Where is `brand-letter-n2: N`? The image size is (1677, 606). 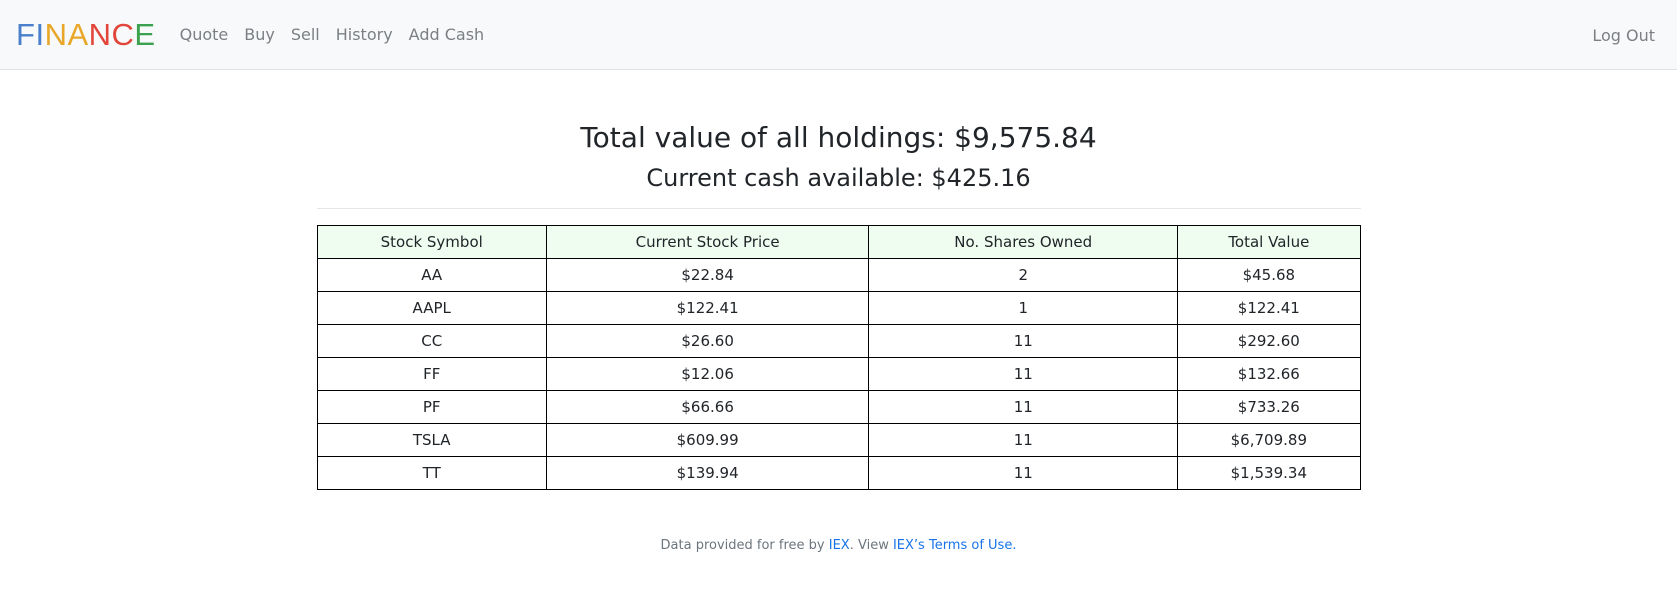
brand-letter-n2: N is located at coordinates (100, 34).